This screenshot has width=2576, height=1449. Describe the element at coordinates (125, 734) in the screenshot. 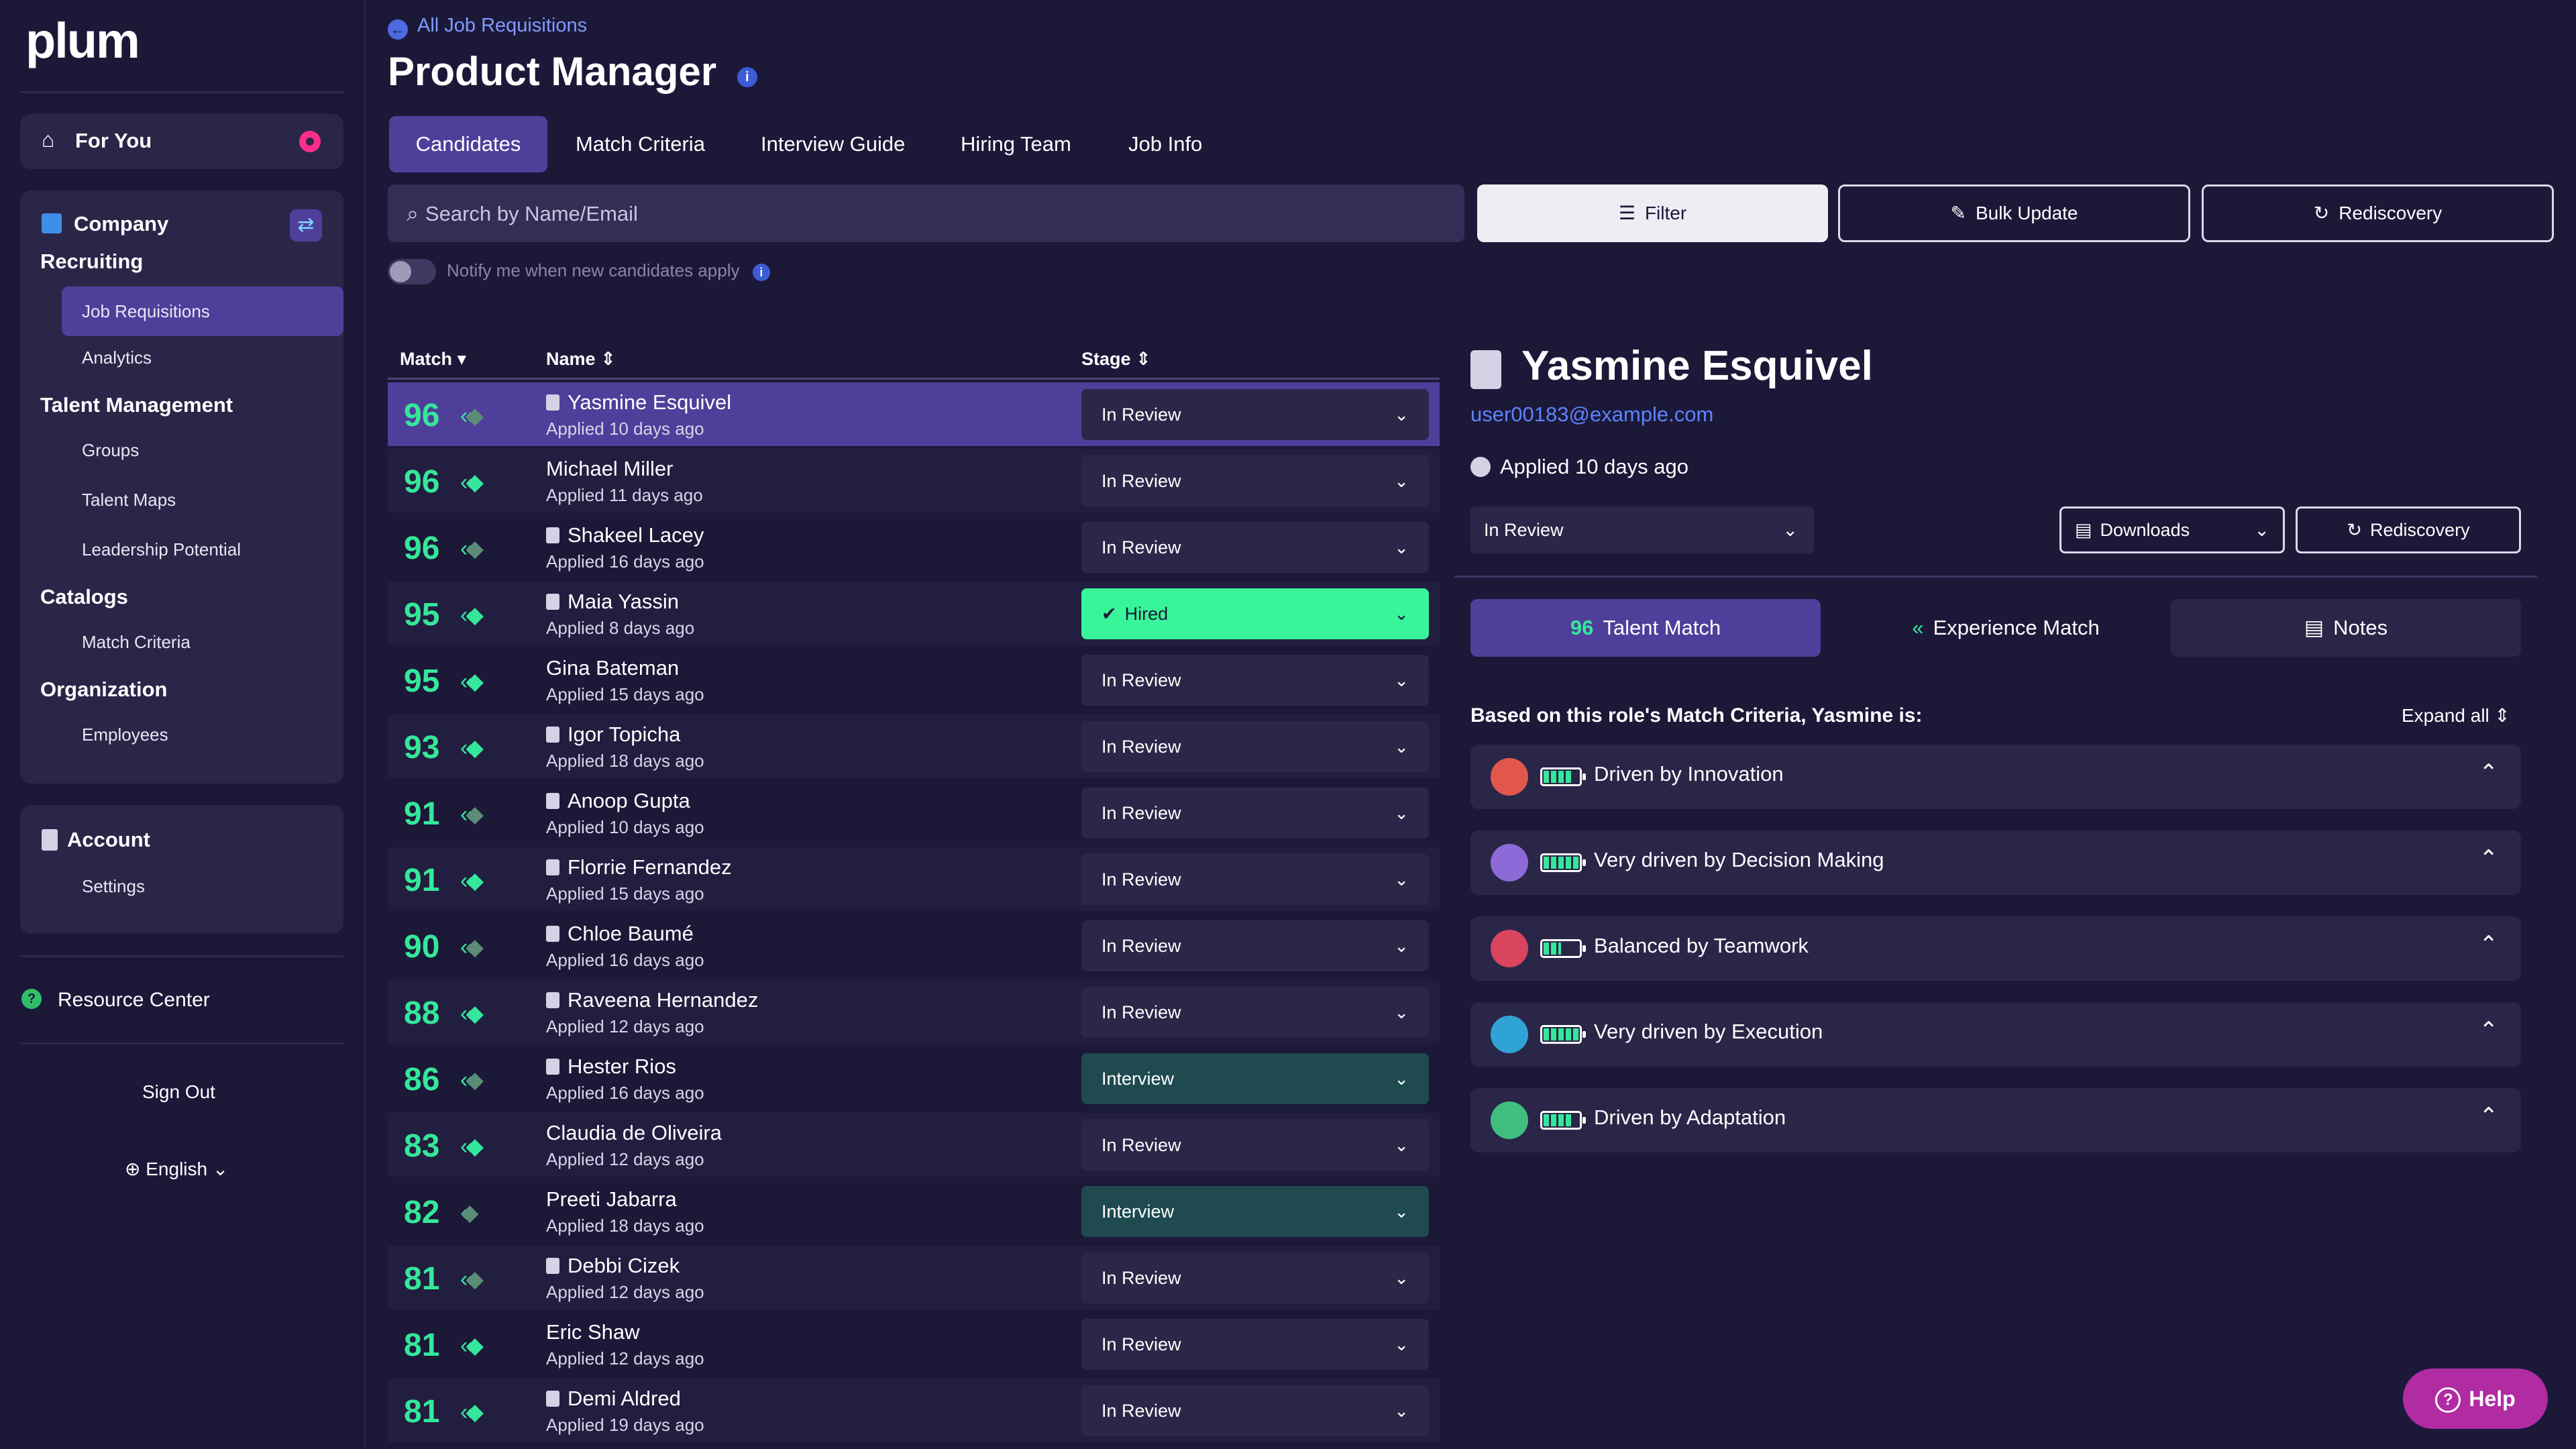

I see `sidebar-item-employees: Employees` at that location.